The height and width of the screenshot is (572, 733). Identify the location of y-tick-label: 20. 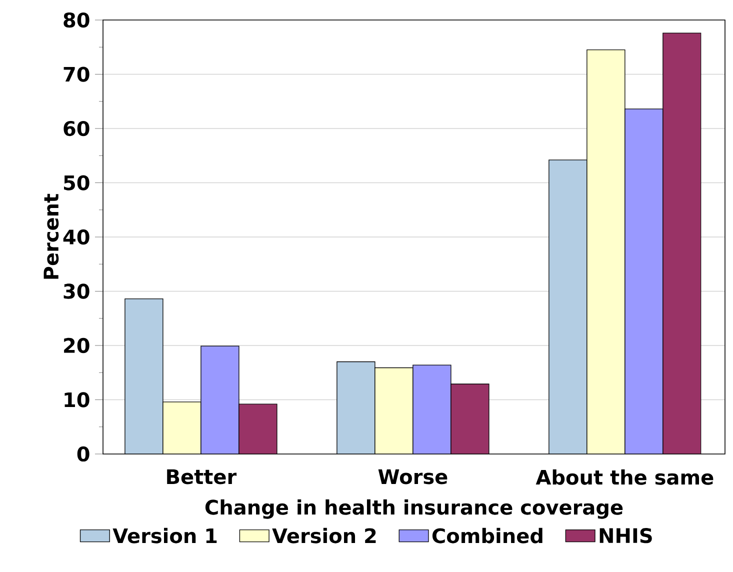
(77, 346).